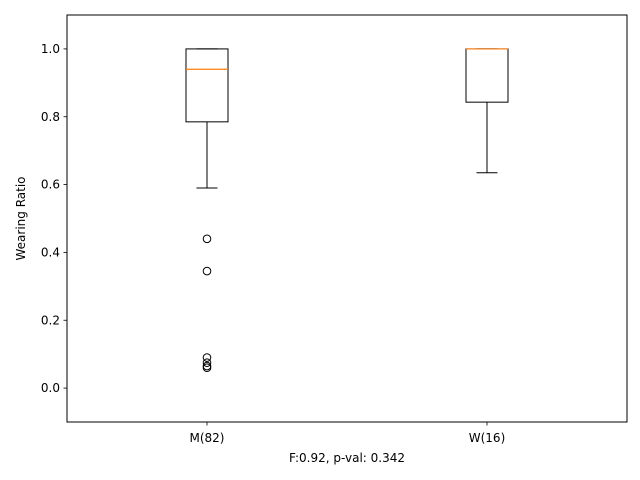 The image size is (640, 480). I want to click on x-axis: M(82) W(16), so click(348, 433).